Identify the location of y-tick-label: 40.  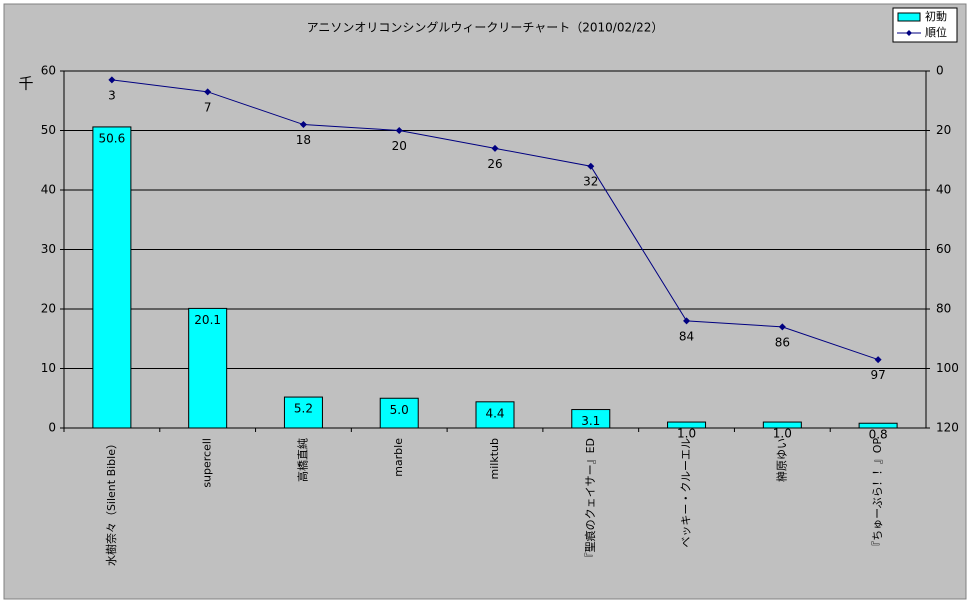
(48, 190).